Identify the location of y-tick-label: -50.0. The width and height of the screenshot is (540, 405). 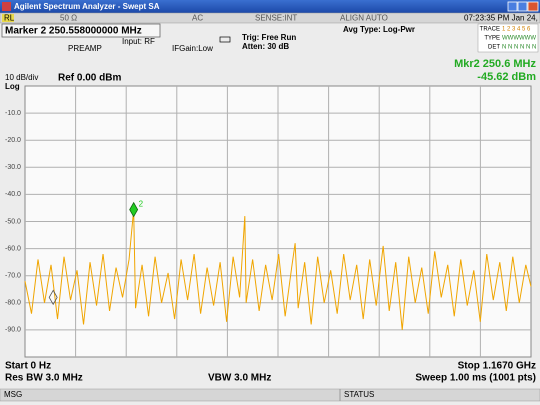
(13, 221).